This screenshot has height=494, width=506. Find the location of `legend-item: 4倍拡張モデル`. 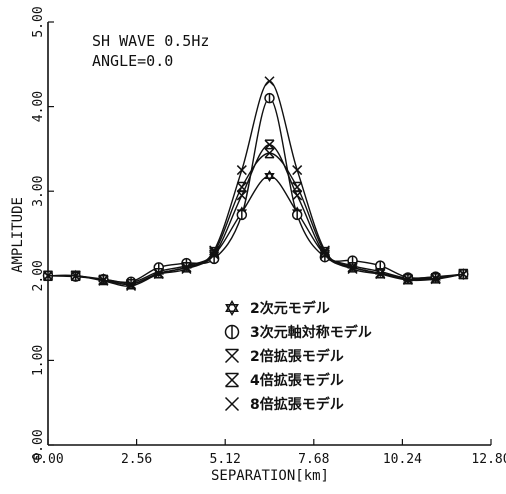

legend-item: 4倍拡張モデル is located at coordinates (284, 380).